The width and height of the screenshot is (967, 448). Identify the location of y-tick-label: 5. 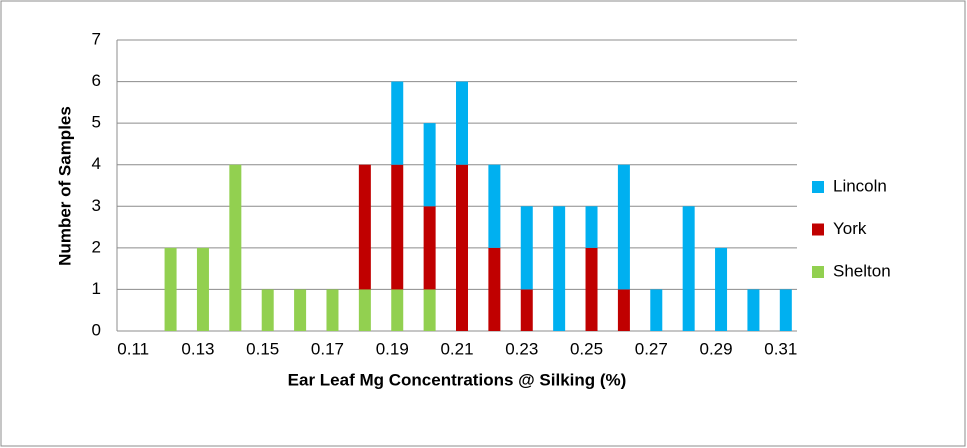
(96, 122).